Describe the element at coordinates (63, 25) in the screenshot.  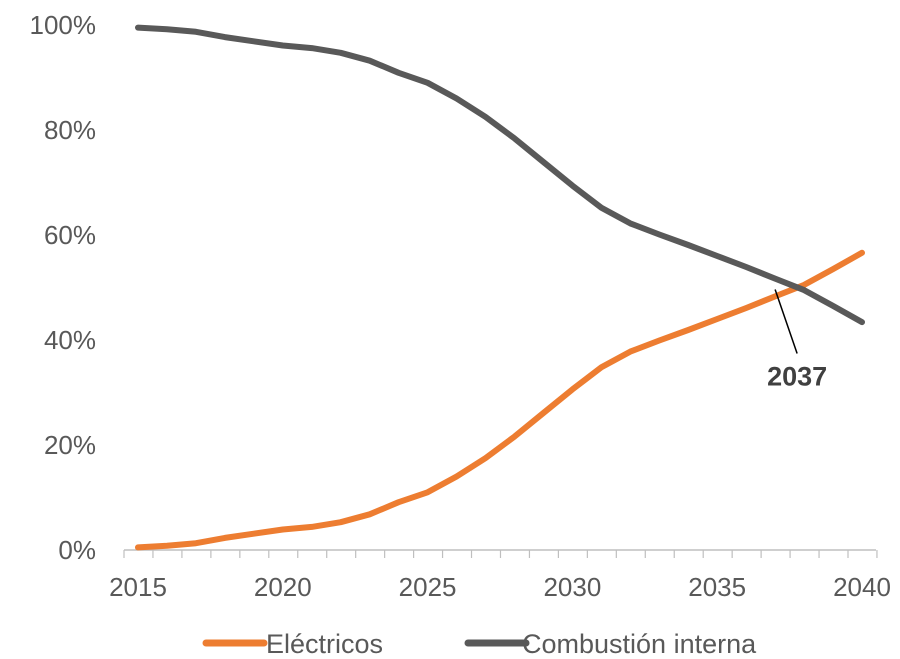
I see `y-tick-label: 100%` at that location.